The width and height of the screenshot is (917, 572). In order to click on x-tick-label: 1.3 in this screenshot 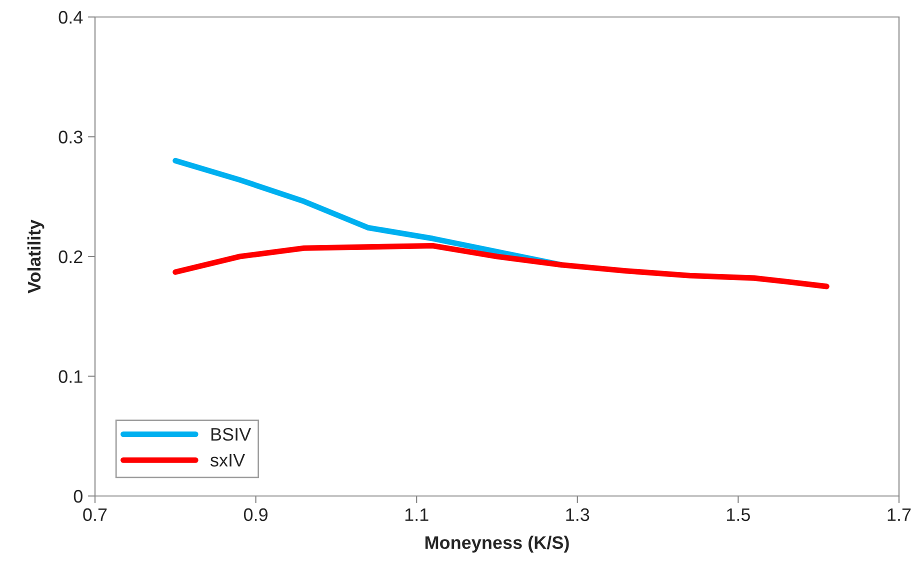, I will do `click(578, 515)`.